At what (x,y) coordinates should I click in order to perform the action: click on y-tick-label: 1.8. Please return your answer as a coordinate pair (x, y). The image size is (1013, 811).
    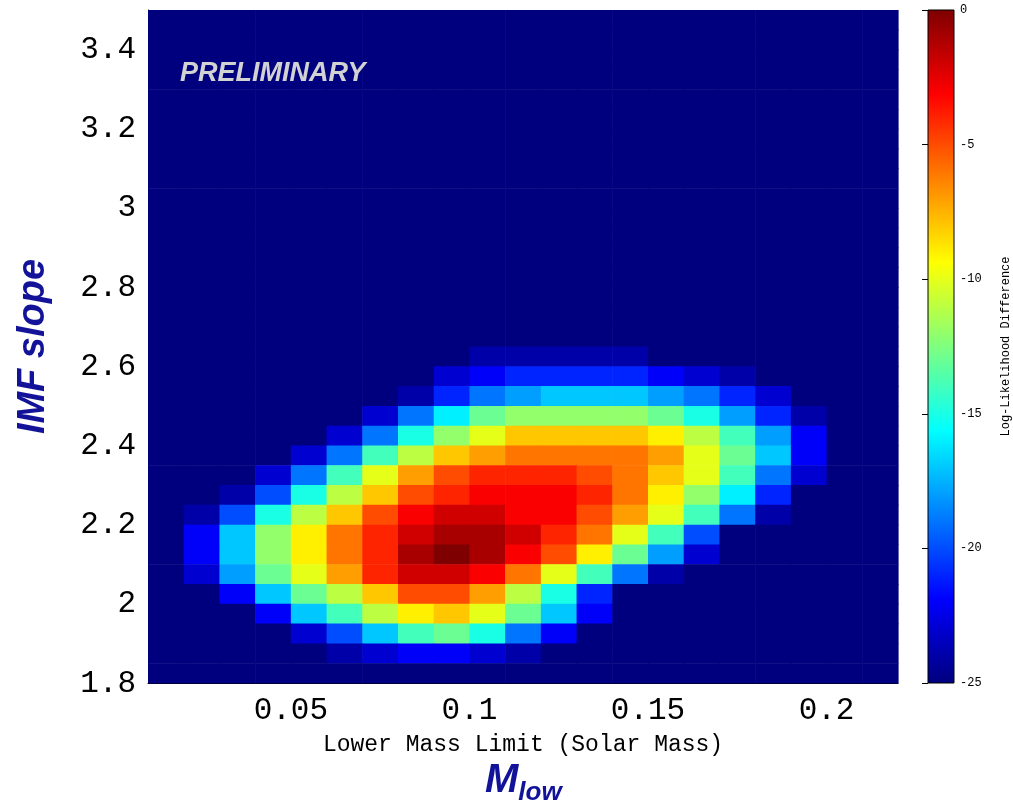
    Looking at the image, I should click on (108, 683).